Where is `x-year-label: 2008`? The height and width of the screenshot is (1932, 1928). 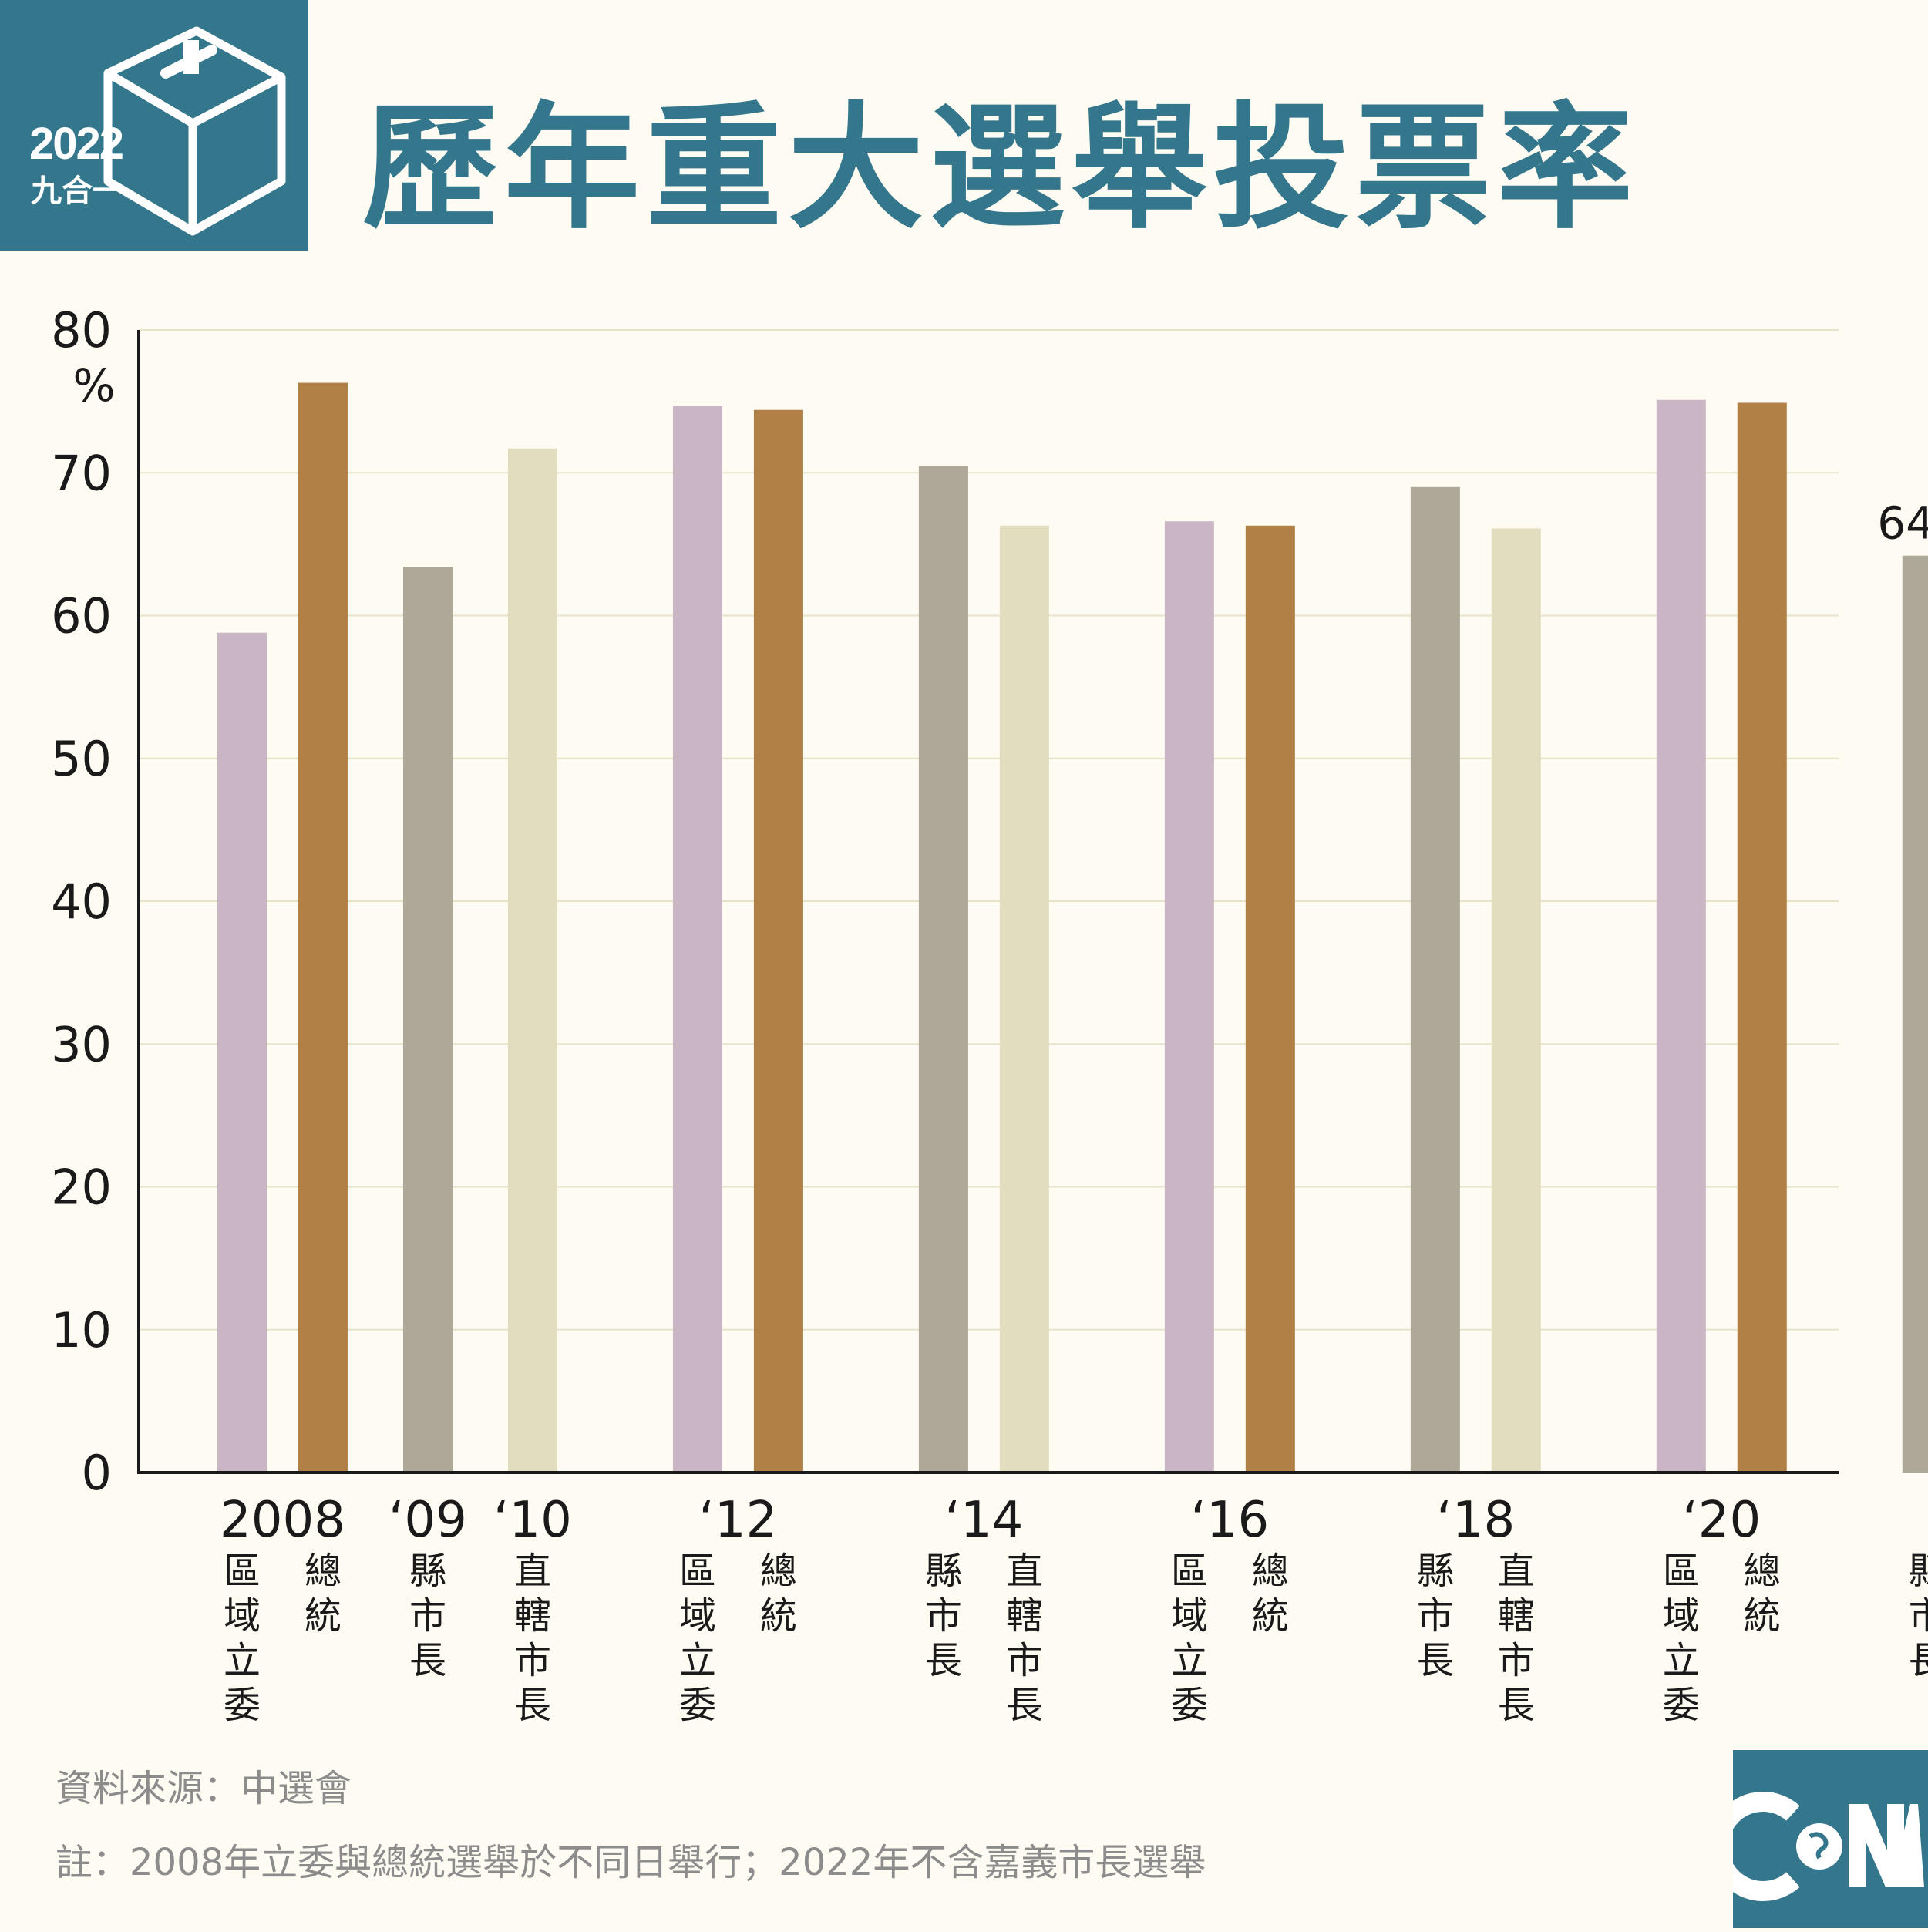
x-year-label: 2008 is located at coordinates (282, 1520).